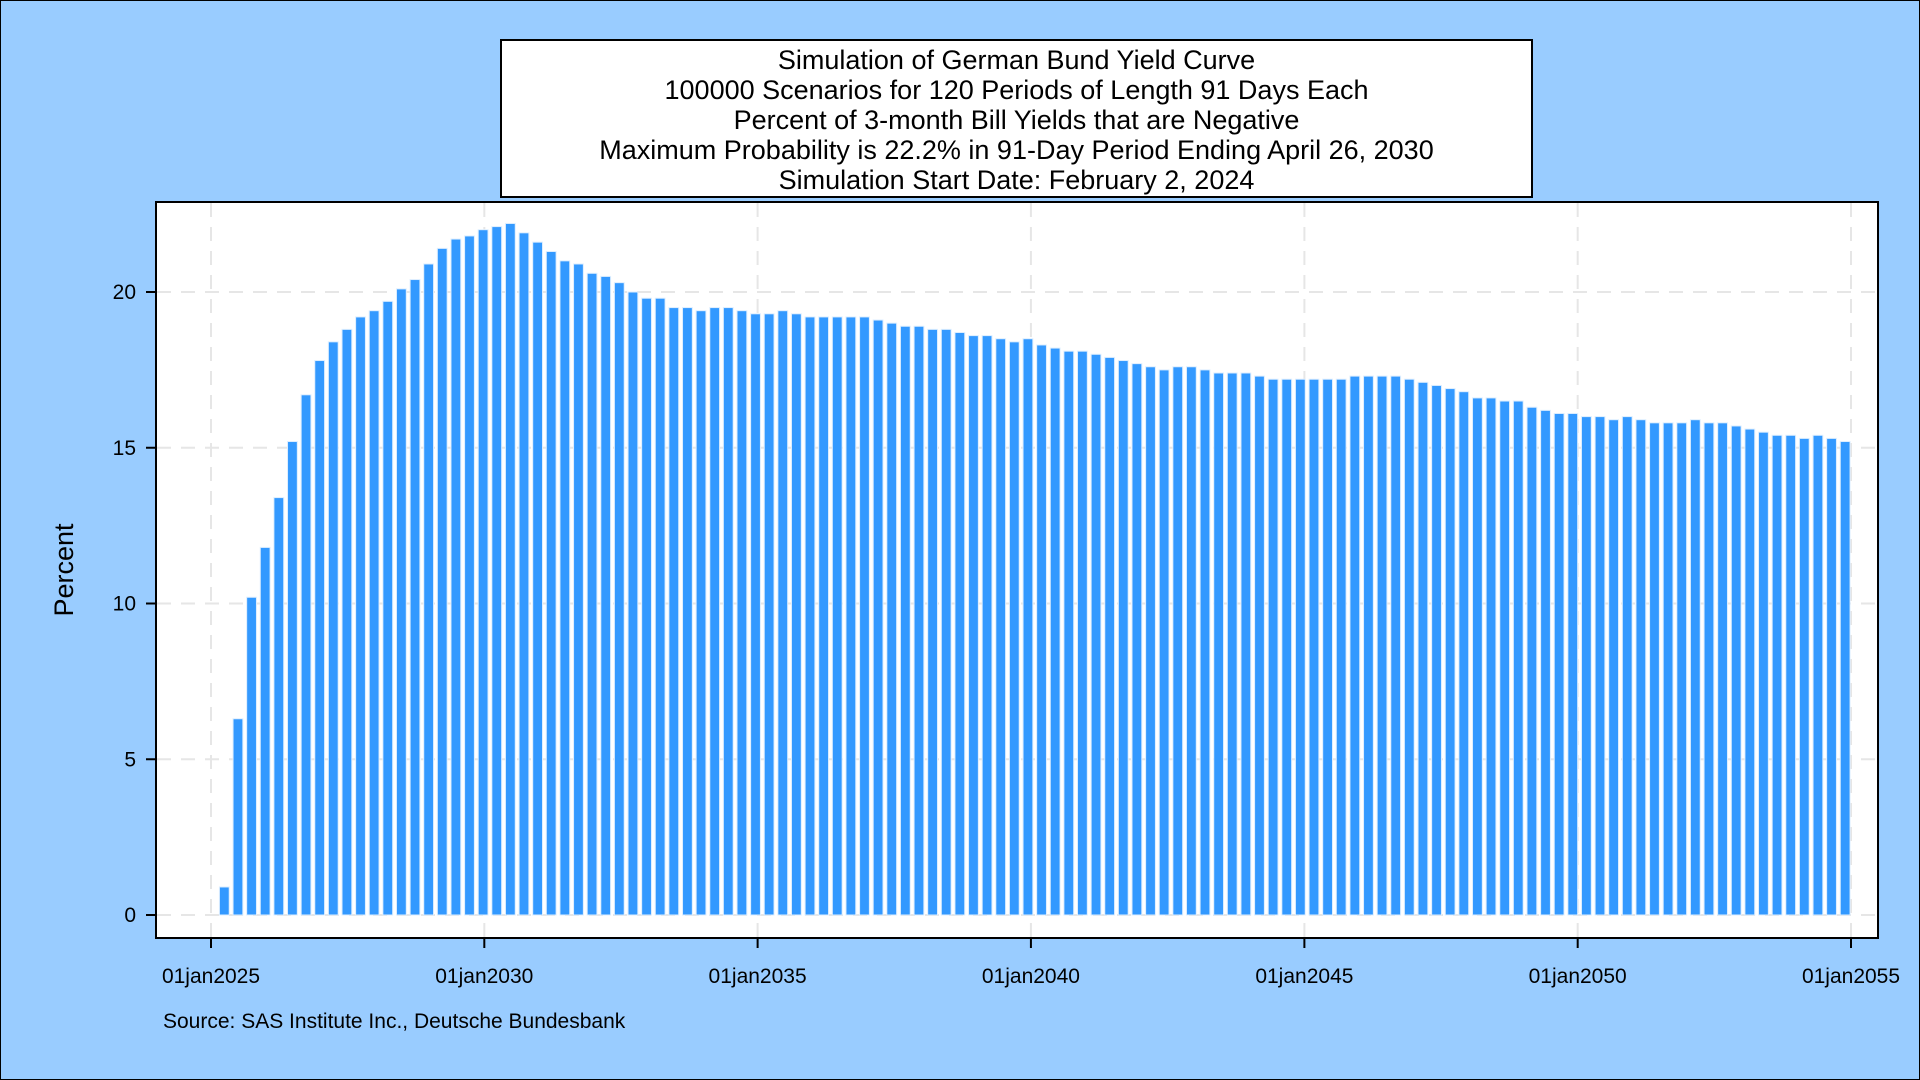 The height and width of the screenshot is (1080, 1920). What do you see at coordinates (124, 604) in the screenshot?
I see `y-tick-label: 10` at bounding box center [124, 604].